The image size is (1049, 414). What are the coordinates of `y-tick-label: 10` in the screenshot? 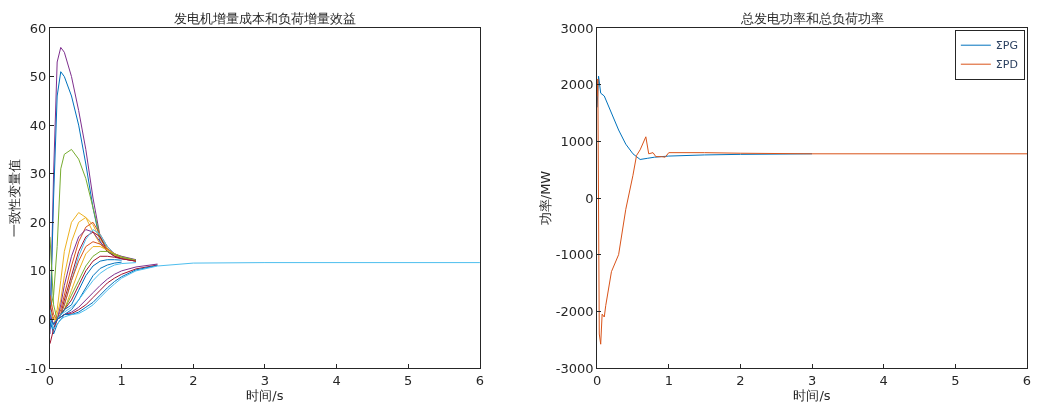 It's located at (38, 271).